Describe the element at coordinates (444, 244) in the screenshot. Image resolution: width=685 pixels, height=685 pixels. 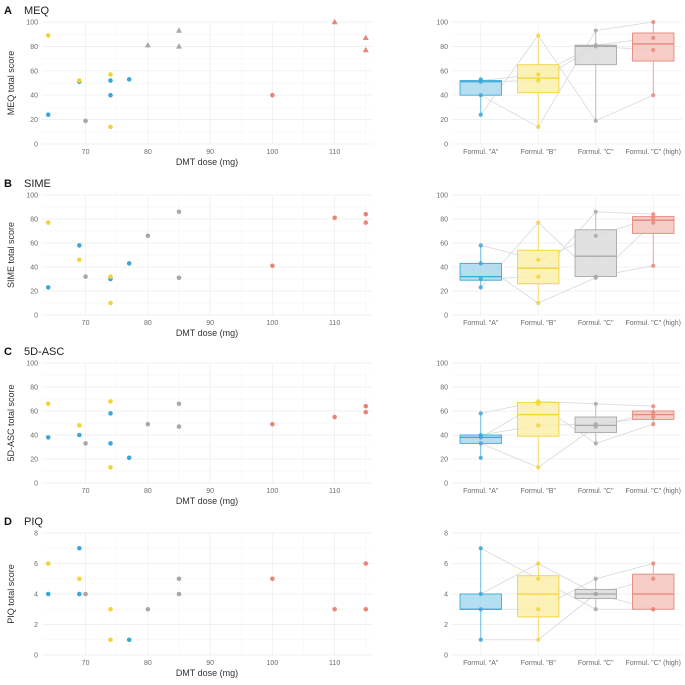
I see `box-ytick-label: 60` at that location.